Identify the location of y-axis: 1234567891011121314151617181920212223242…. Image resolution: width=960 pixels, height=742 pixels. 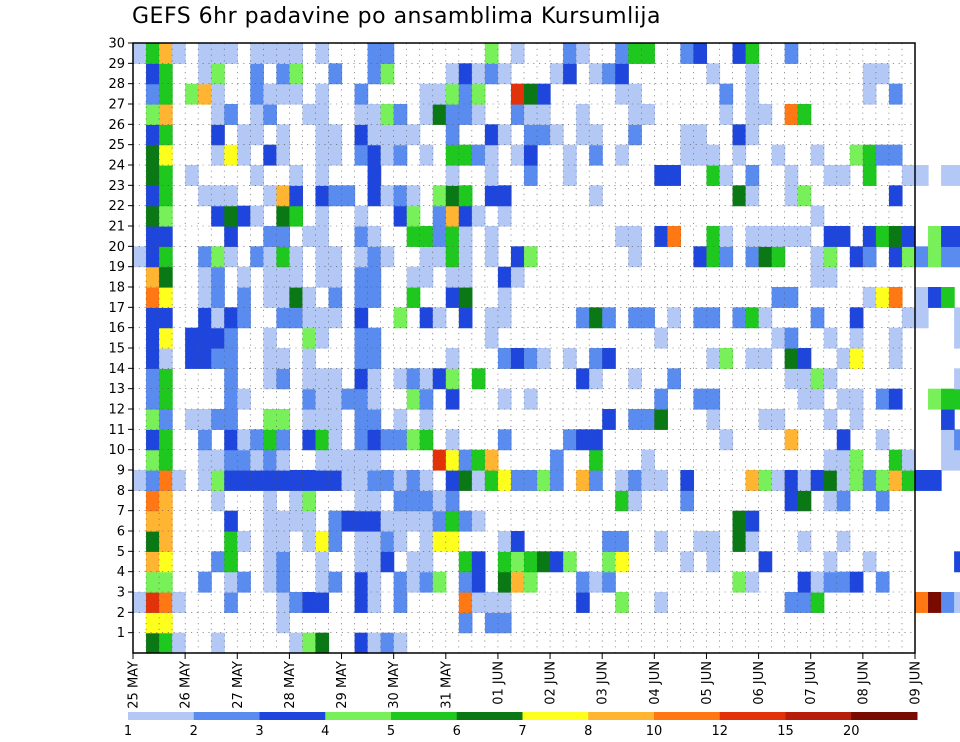
(120, 339).